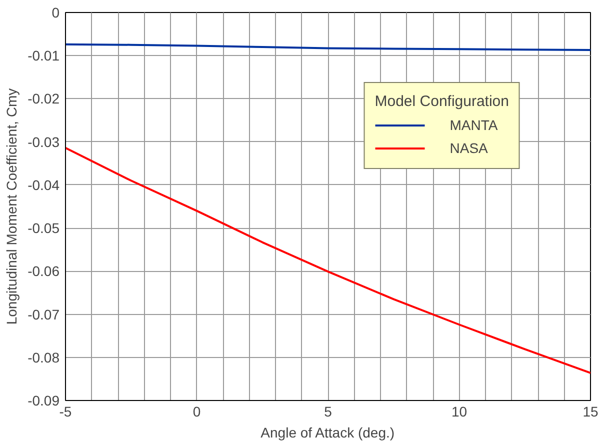  Describe the element at coordinates (327, 432) in the screenshot. I see `x-axis-title: Angle of Attack (deg.)` at that location.